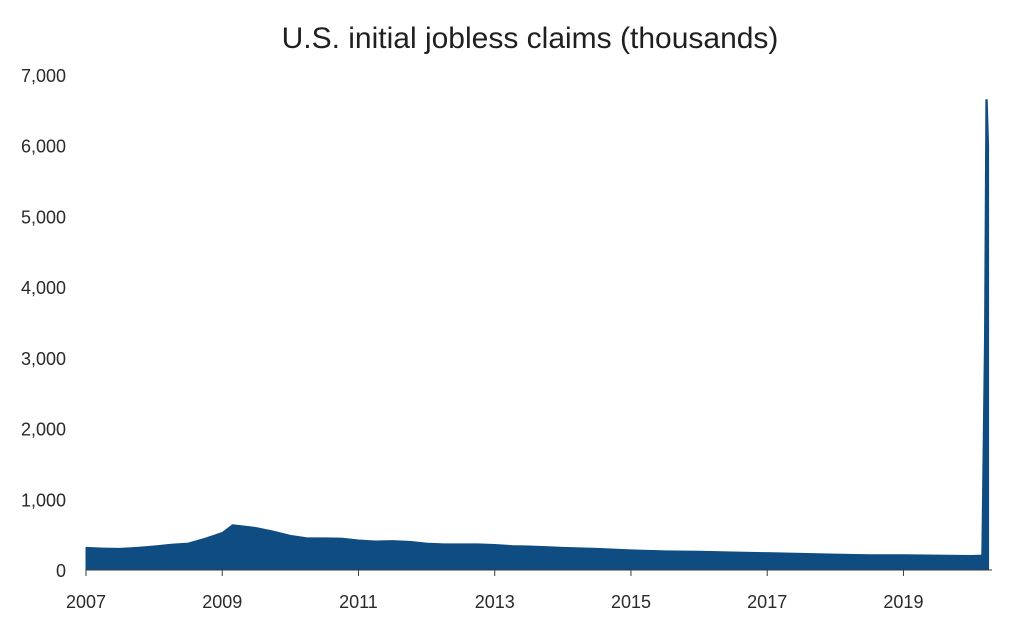 The image size is (1024, 626). Describe the element at coordinates (43, 217) in the screenshot. I see `y-tick-label: 5,000` at that location.